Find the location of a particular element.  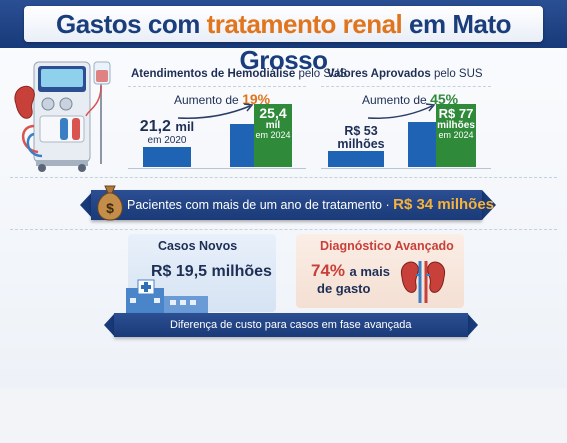

bar-hemodialise-2024 is located at coordinates (273, 135).